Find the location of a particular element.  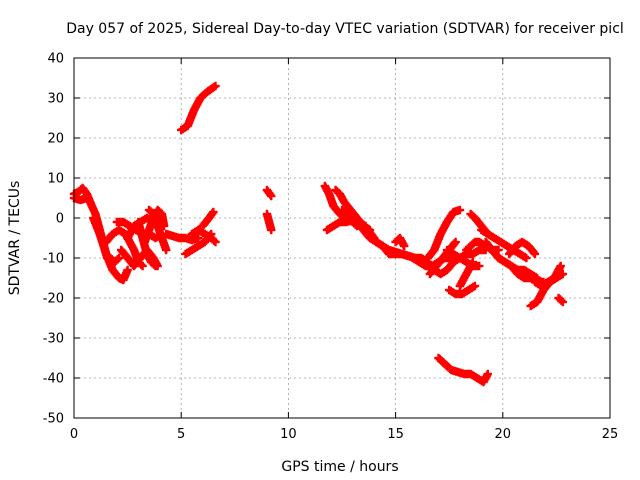

x-tick-label: 0 is located at coordinates (74, 434).